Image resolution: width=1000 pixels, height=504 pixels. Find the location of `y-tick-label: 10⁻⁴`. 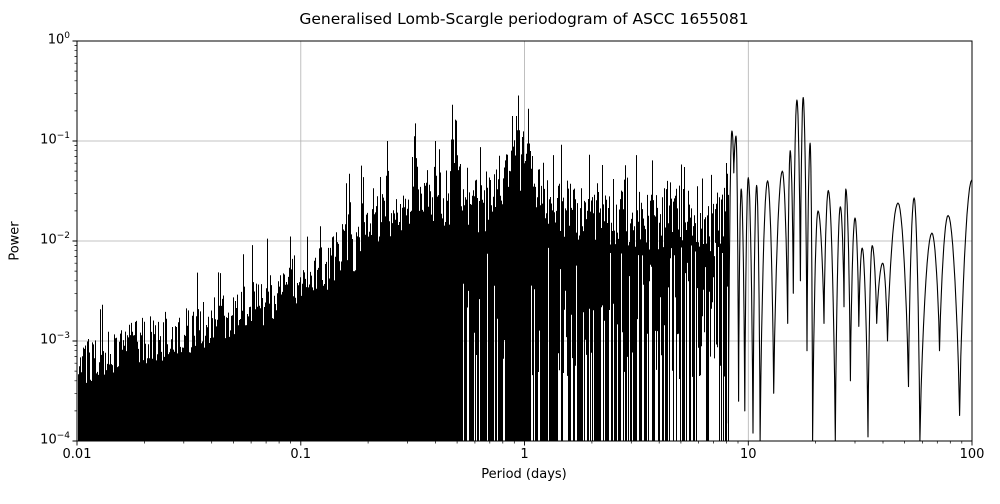

y-tick-label: 10⁻⁴ is located at coordinates (55, 439).